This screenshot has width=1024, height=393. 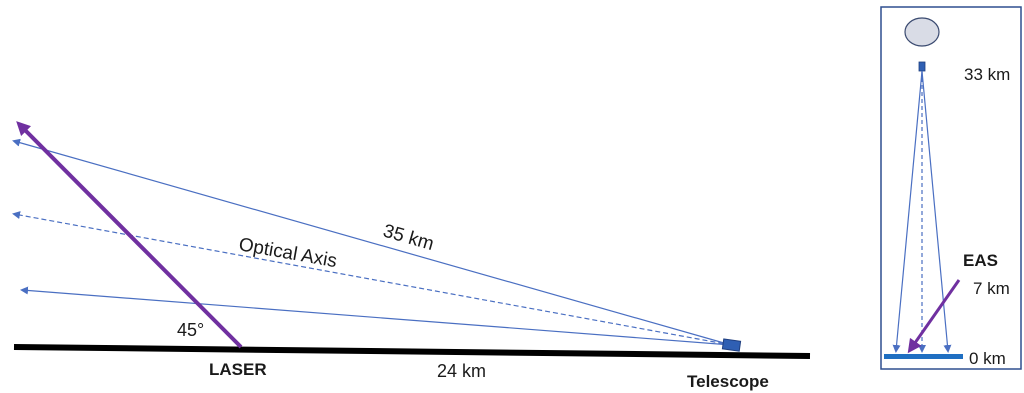 What do you see at coordinates (991, 288) in the screenshot?
I see `eas-altitude-label: 7 km` at bounding box center [991, 288].